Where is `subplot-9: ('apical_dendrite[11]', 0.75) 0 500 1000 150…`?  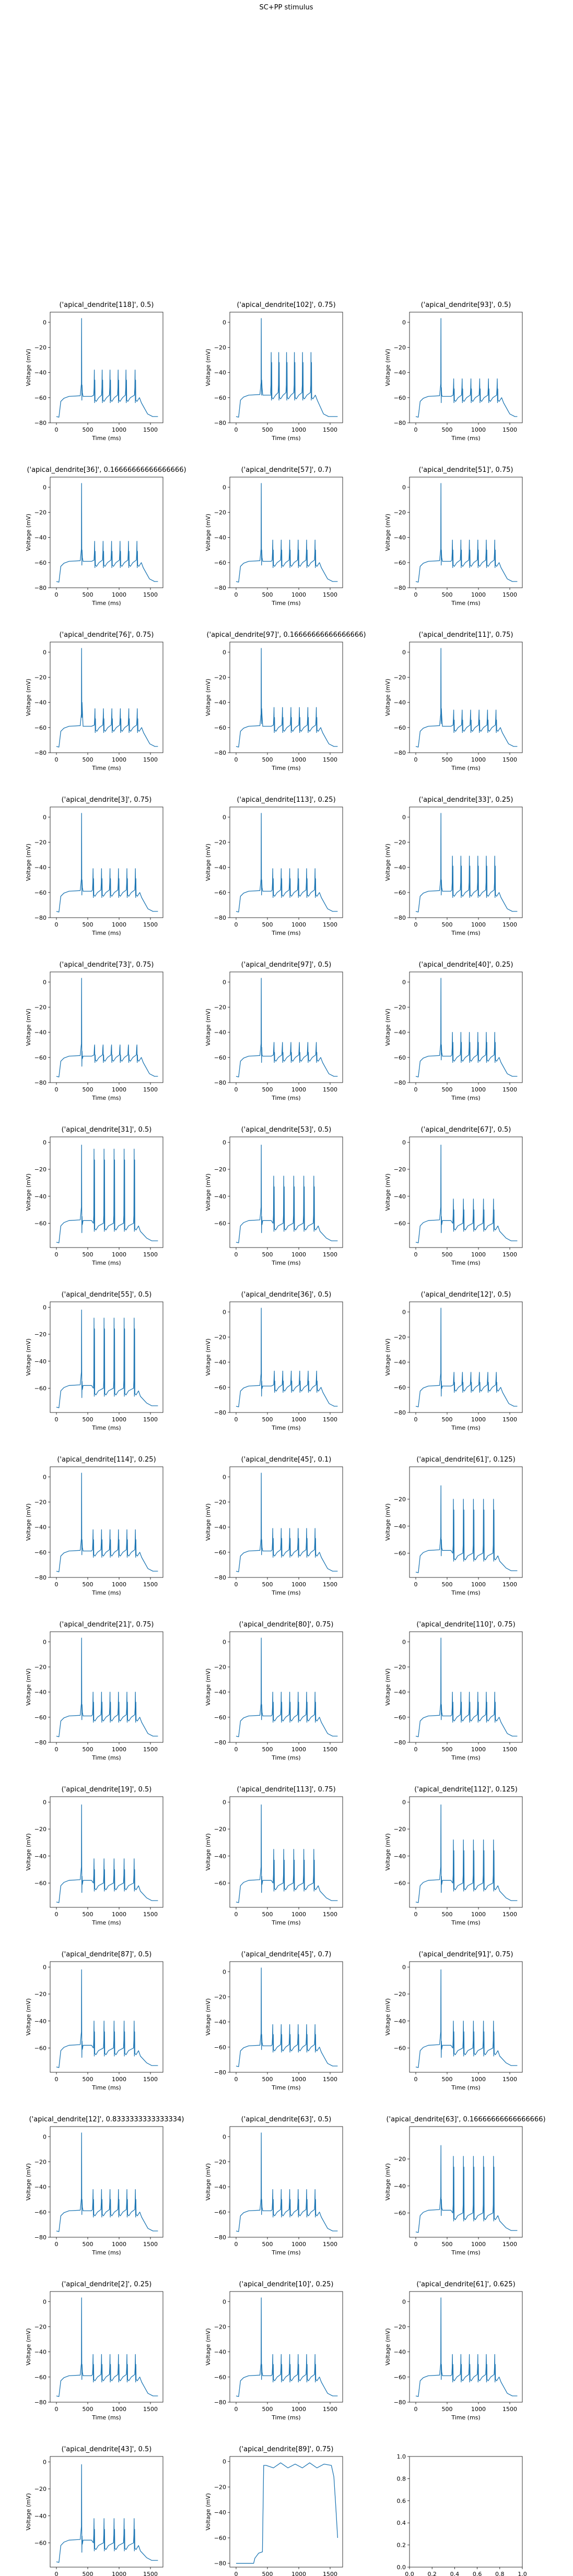
subplot-9: ('apical_dendrite[11]', 0.75) 0 500 1000 150… is located at coordinates (453, 701).